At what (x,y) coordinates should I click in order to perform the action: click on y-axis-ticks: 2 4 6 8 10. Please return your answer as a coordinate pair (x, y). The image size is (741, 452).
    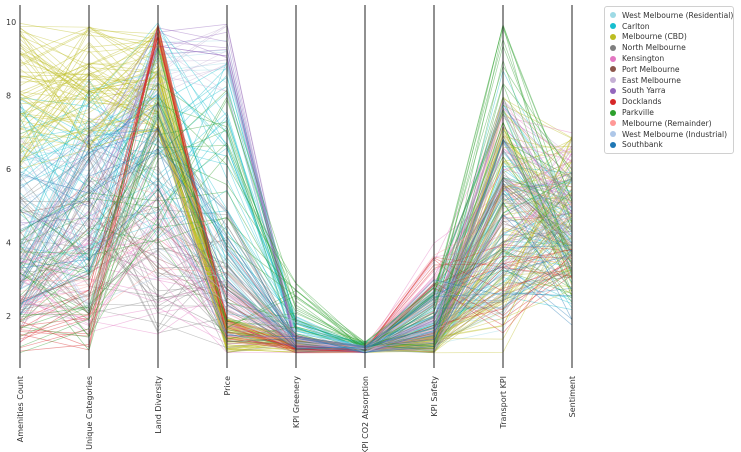
    Looking at the image, I should click on (11, 169).